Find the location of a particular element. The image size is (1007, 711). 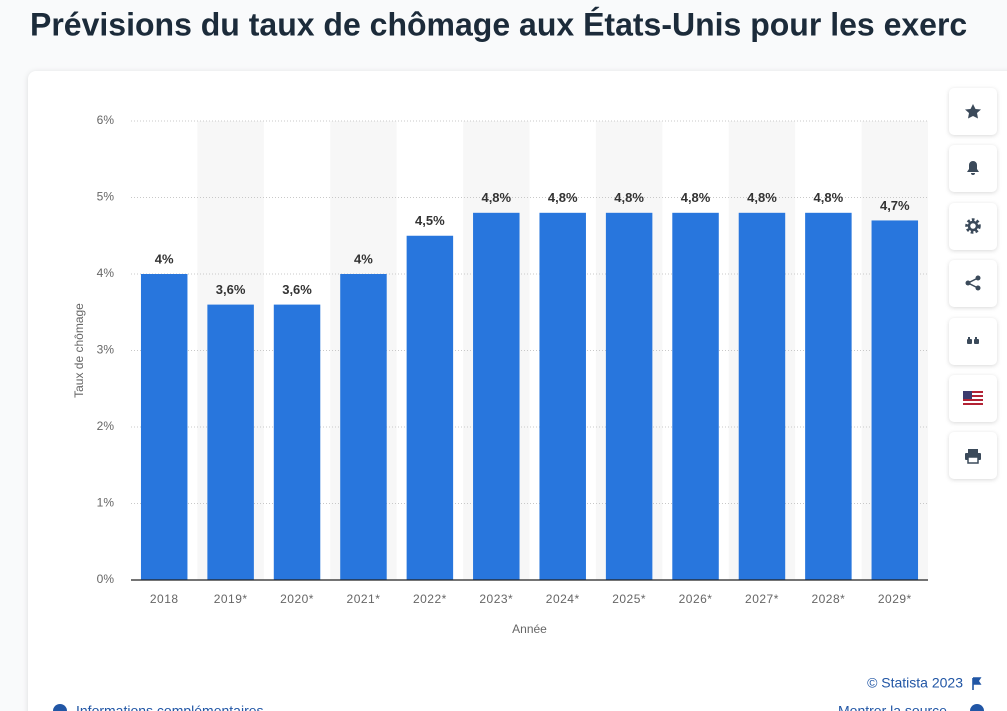

share-icon is located at coordinates (973, 283).